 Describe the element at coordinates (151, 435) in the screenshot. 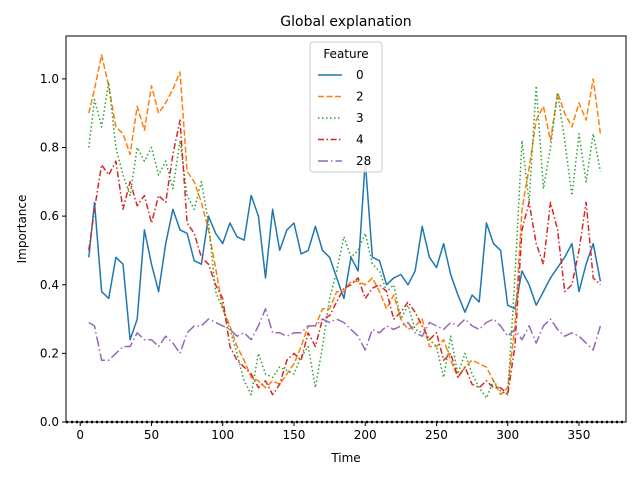

I see `x-tick-label: 50` at that location.